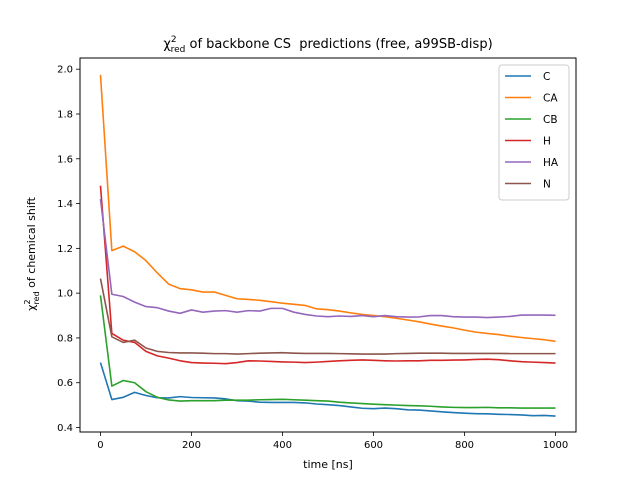  Describe the element at coordinates (373, 445) in the screenshot. I see `x-tick-label: 600` at that location.